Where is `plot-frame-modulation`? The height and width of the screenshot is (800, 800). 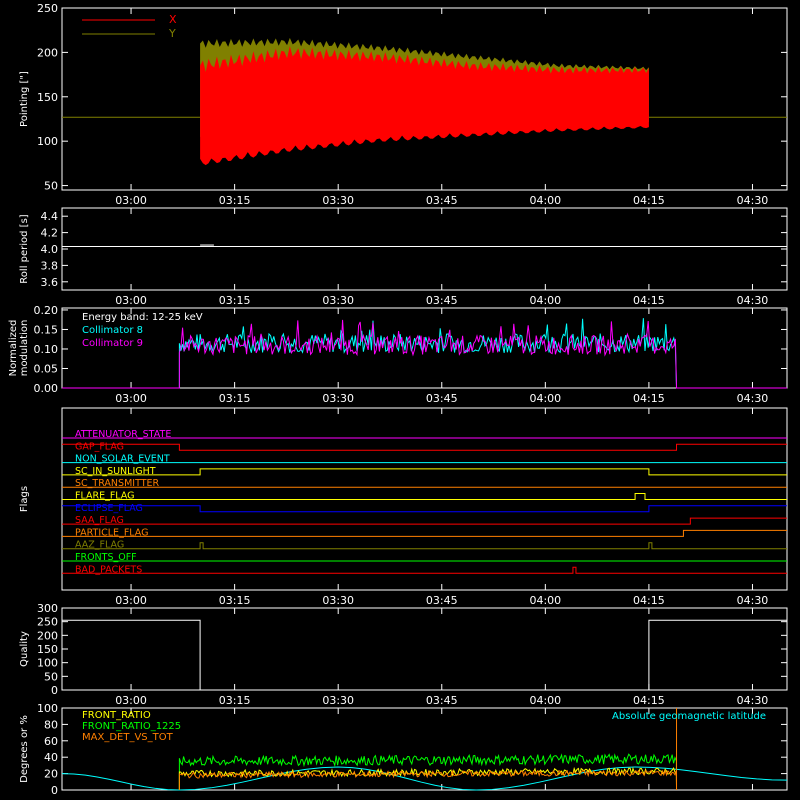 plot-frame-modulation is located at coordinates (424, 348).